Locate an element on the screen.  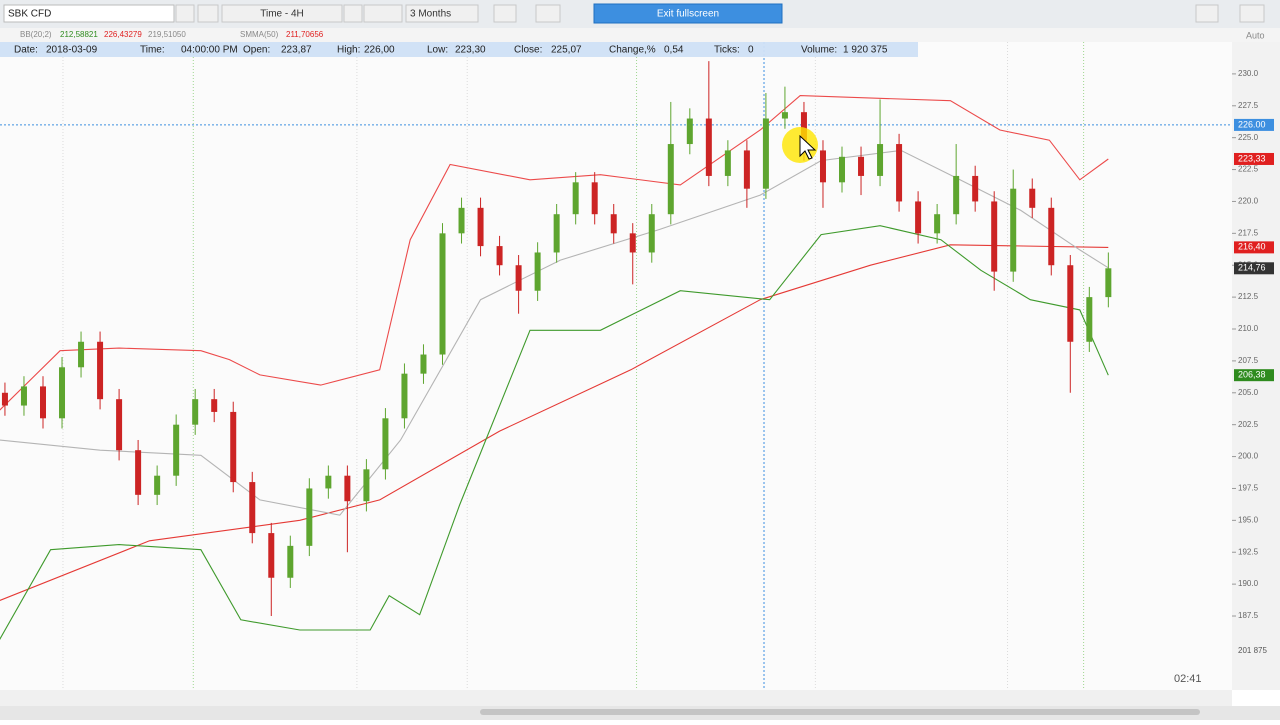
price-axis is located at coordinates (1256, 366).